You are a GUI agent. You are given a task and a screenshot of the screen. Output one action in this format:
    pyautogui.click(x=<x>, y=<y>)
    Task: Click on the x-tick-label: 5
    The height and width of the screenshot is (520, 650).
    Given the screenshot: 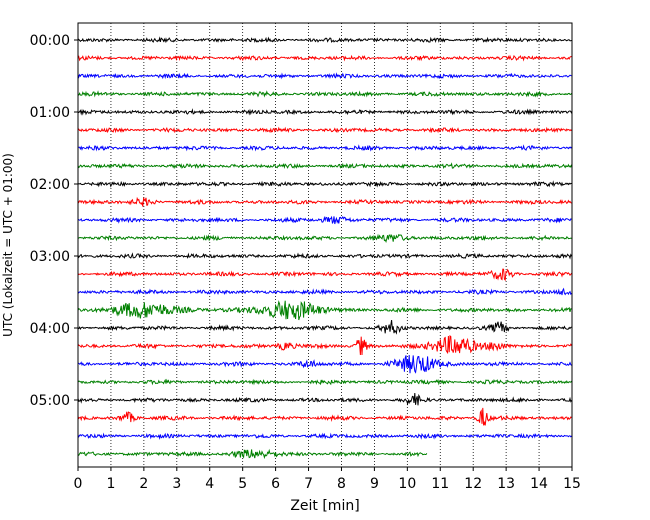 What is the action you would take?
    pyautogui.click(x=242, y=484)
    